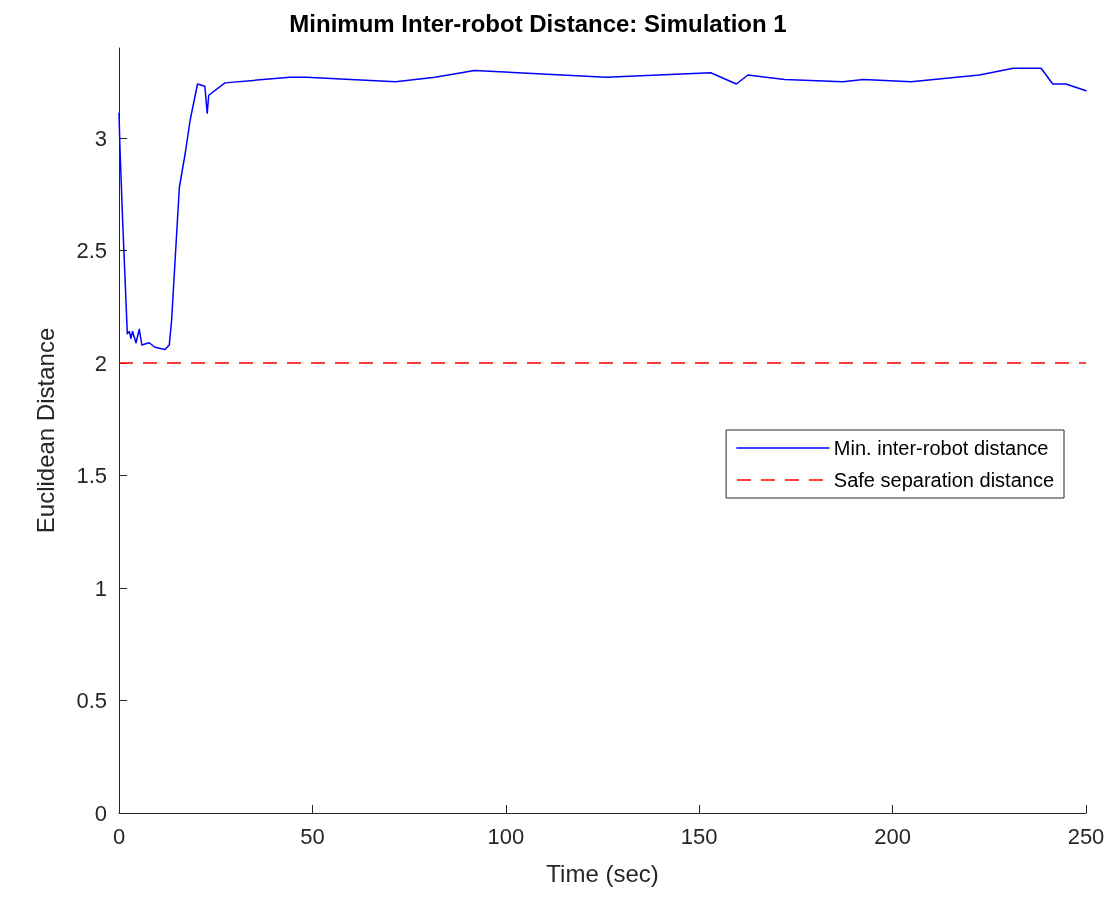 This screenshot has width=1114, height=907. I want to click on y-tick-label: 2.5, so click(91, 250).